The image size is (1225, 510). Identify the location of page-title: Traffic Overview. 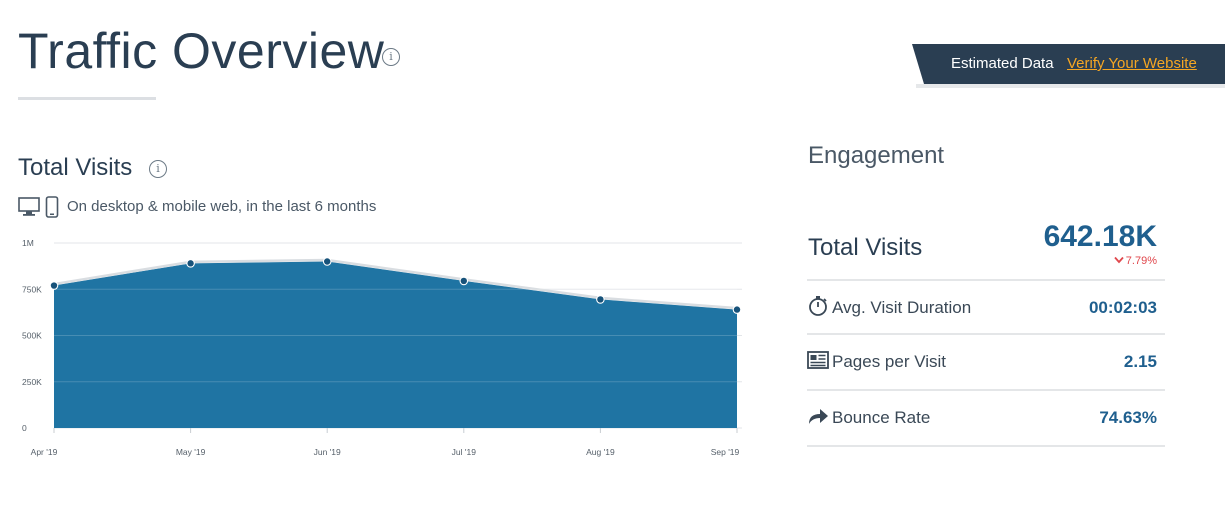
(201, 51).